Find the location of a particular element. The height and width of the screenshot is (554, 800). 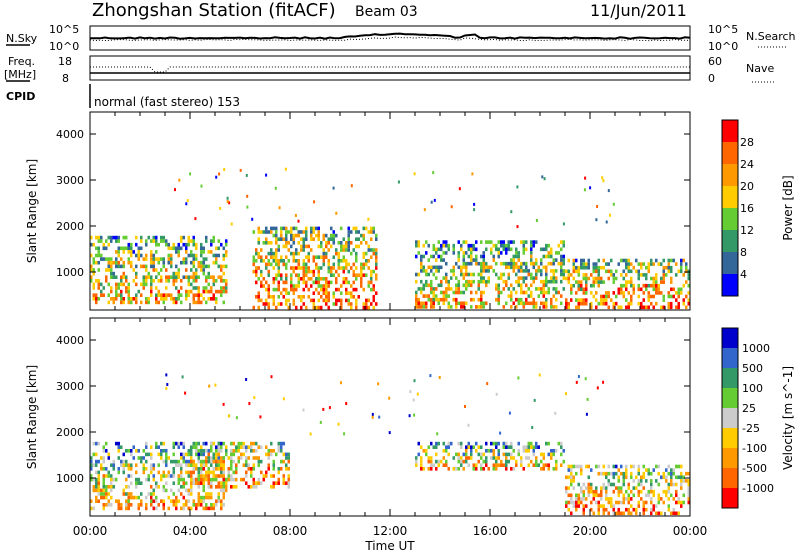

nave-tick-top: 60 is located at coordinates (715, 61).